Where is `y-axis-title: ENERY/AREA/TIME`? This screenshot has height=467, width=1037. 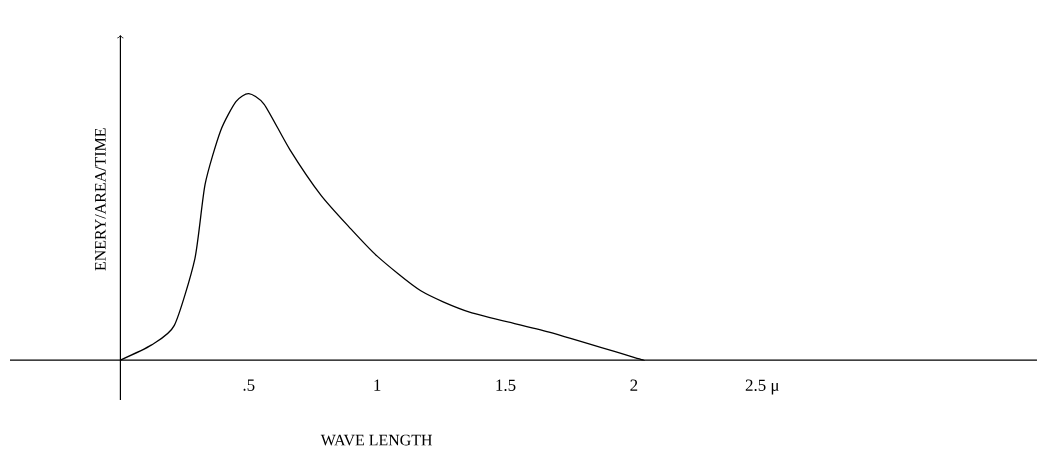
y-axis-title: ENERY/AREA/TIME is located at coordinates (100, 199).